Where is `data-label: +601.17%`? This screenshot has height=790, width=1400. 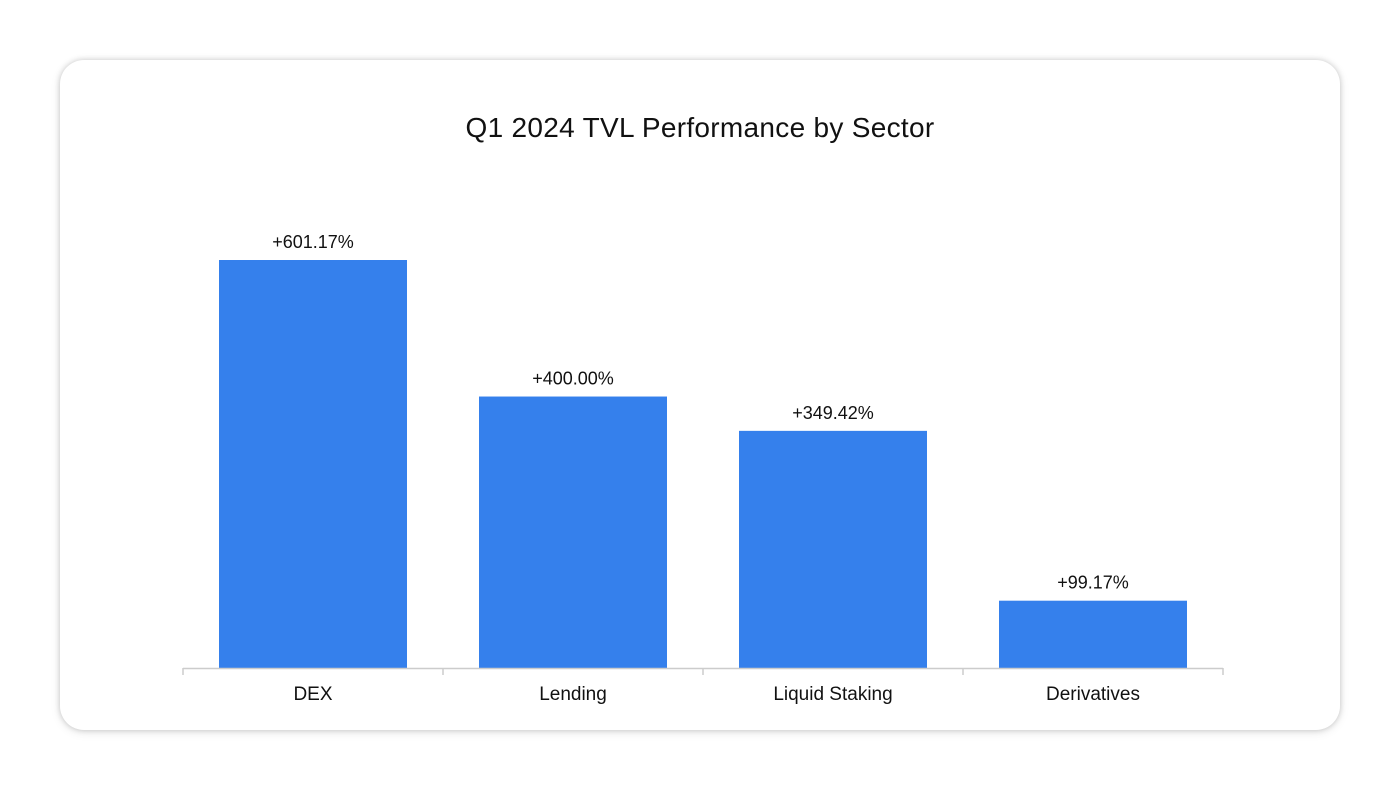 data-label: +601.17% is located at coordinates (313, 242).